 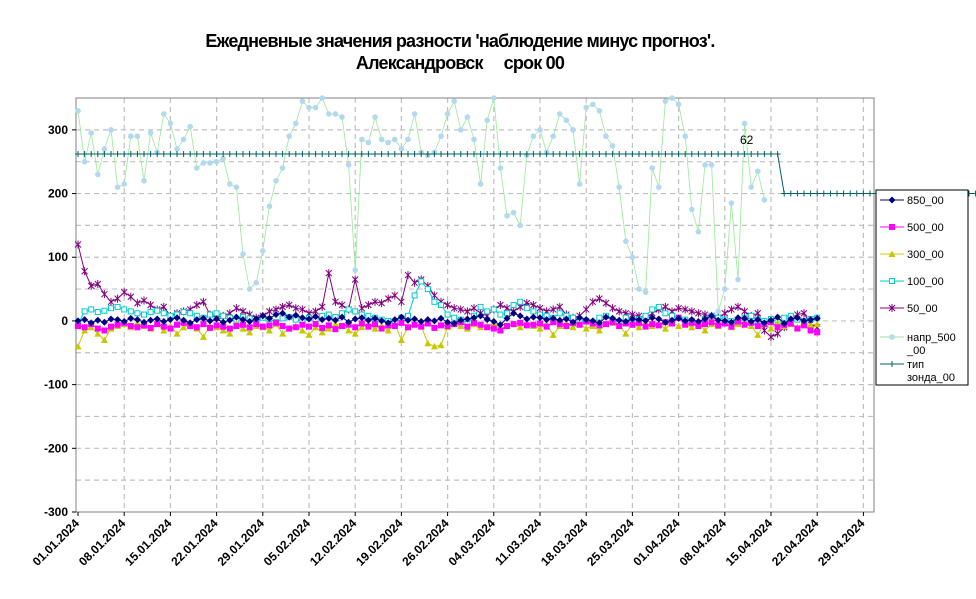 I want to click on legend-item: тип зонда_00, so click(x=917, y=371).